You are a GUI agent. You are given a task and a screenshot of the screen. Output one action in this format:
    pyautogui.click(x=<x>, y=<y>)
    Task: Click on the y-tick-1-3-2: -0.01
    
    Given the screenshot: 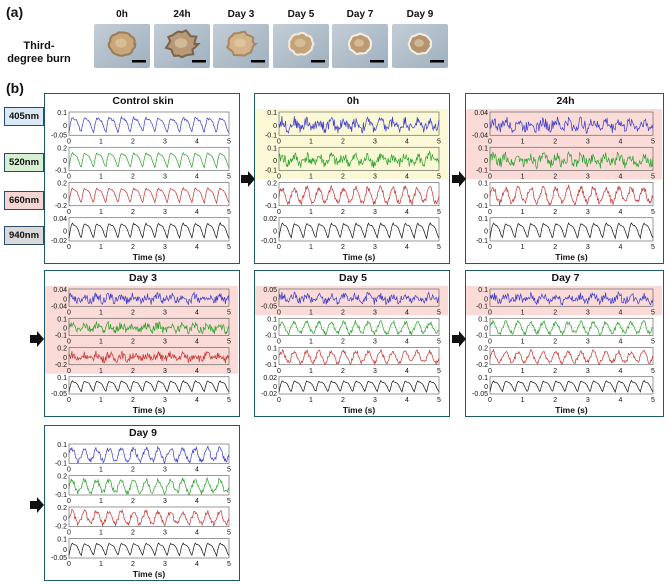 What is the action you would take?
    pyautogui.click(x=269, y=241)
    